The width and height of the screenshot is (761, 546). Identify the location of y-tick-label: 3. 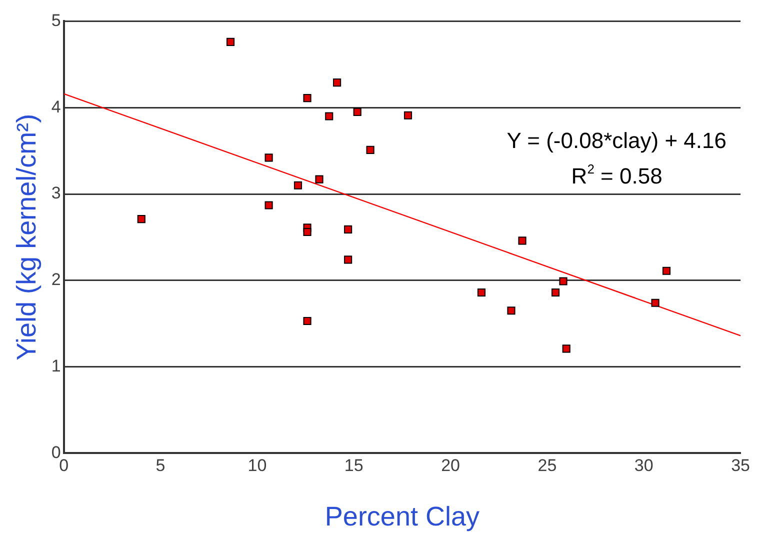
(56, 193).